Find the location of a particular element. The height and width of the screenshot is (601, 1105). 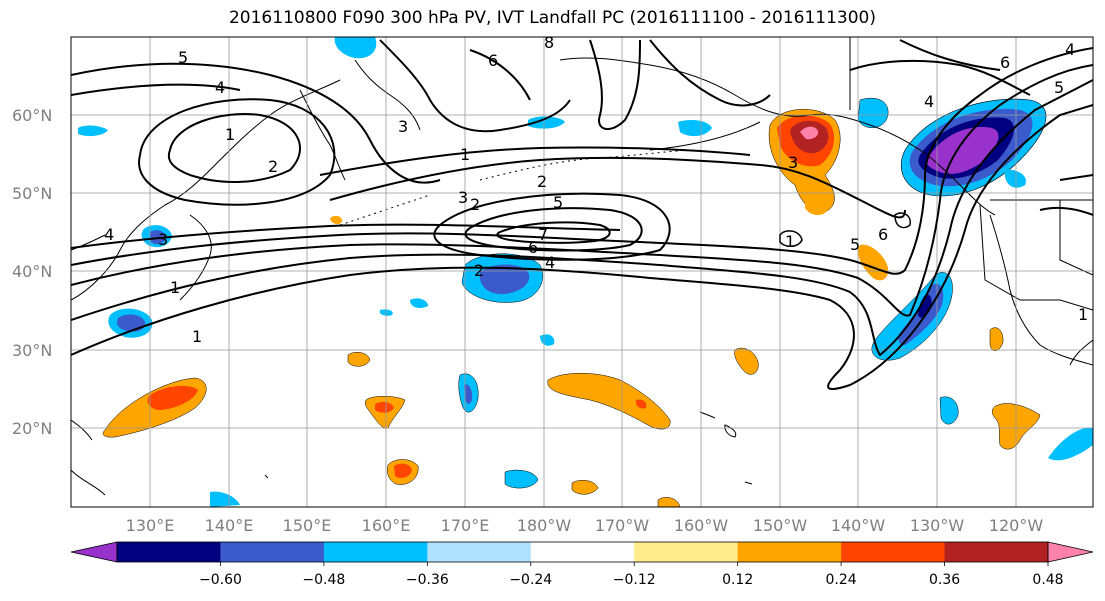

lat-label: 40°N is located at coordinates (32, 271).